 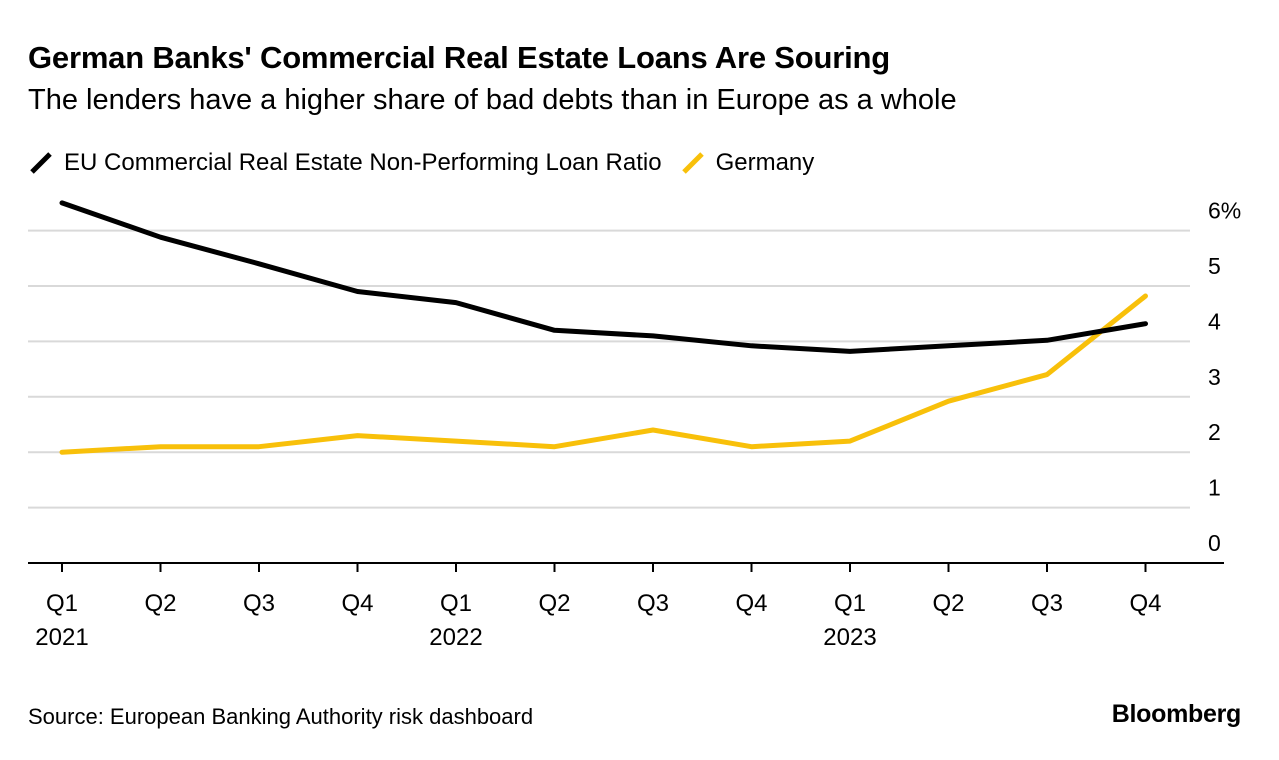 What do you see at coordinates (849, 637) in the screenshot?
I see `x-year-label: 2023` at bounding box center [849, 637].